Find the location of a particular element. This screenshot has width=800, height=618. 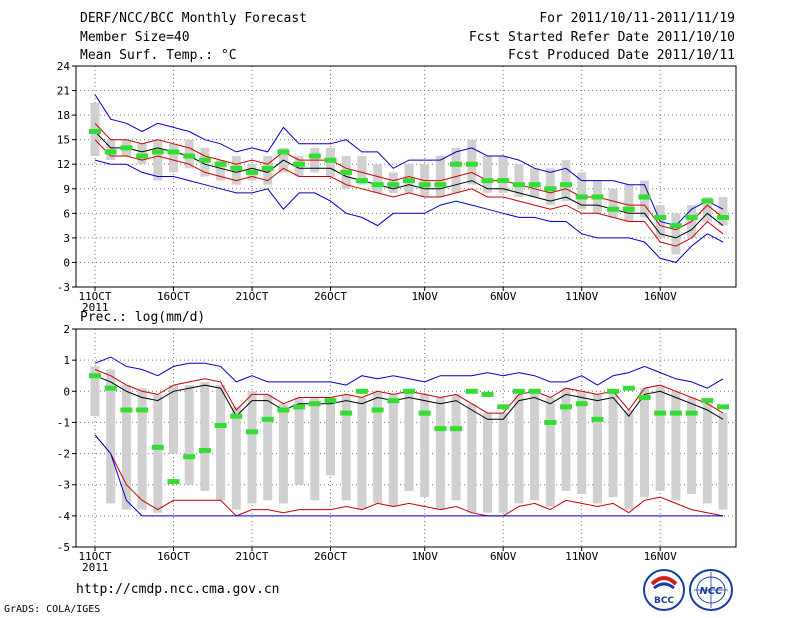

prec-ytick-label: -4 is located at coordinates (64, 516).